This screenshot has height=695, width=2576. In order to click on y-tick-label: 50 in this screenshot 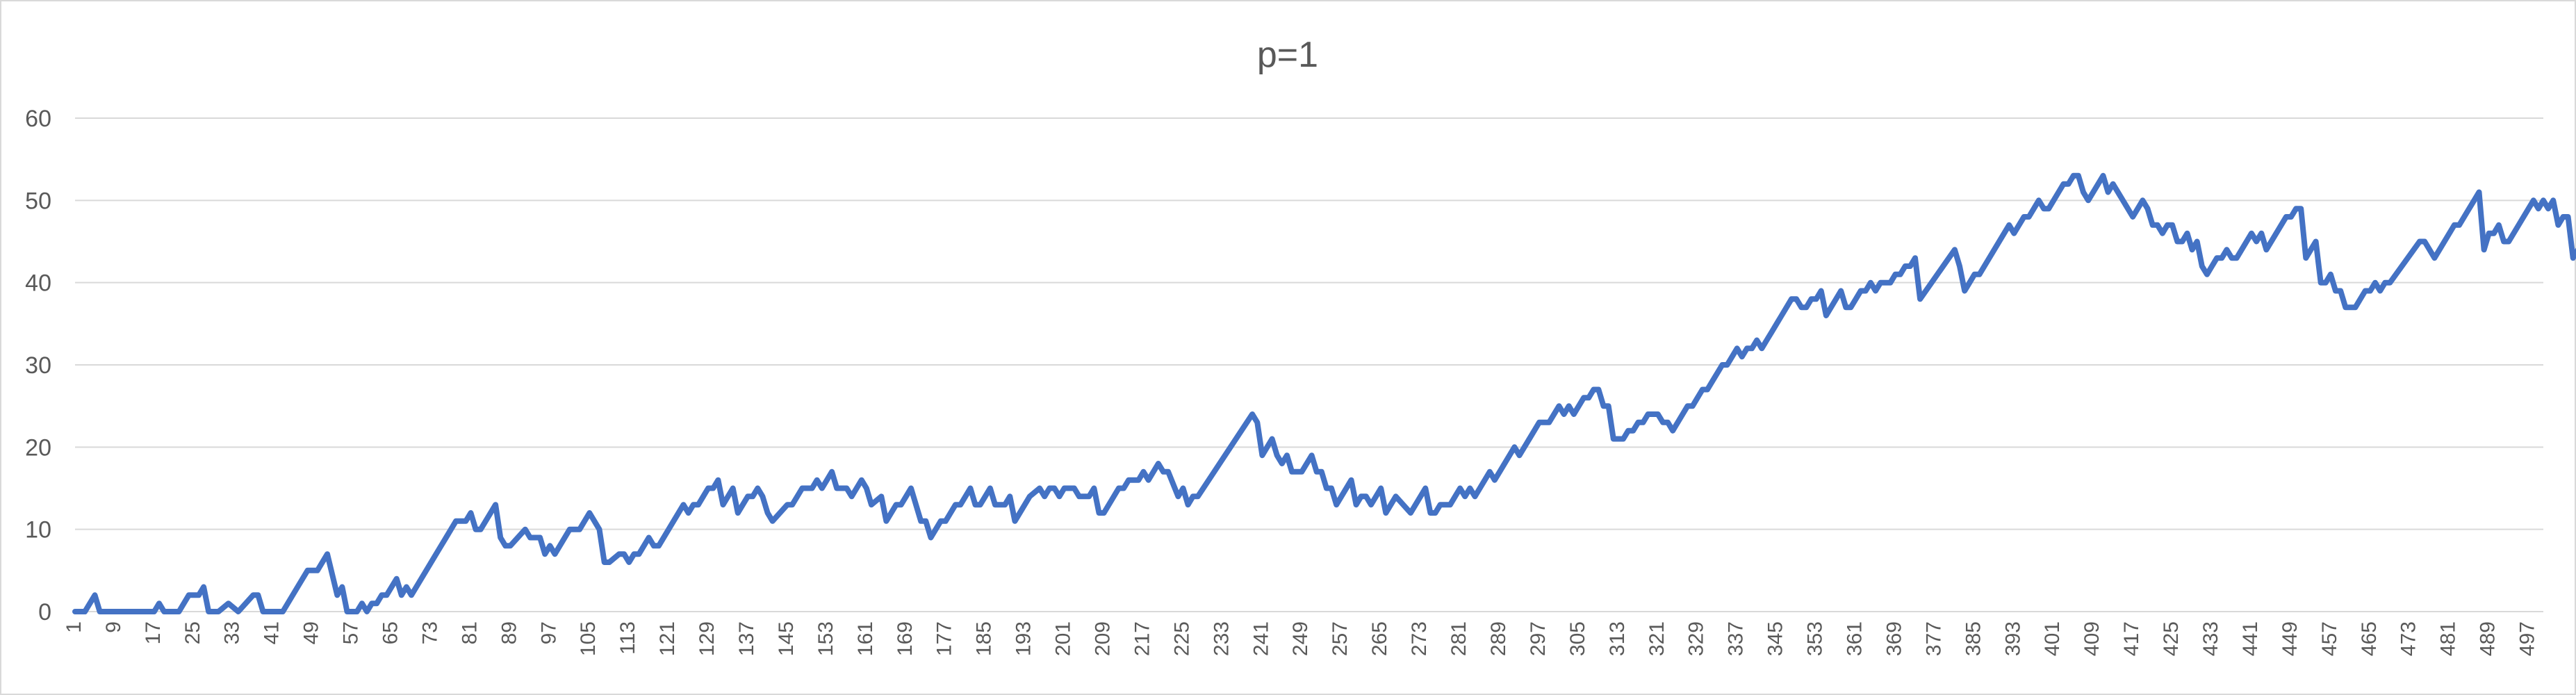, I will do `click(38, 201)`.